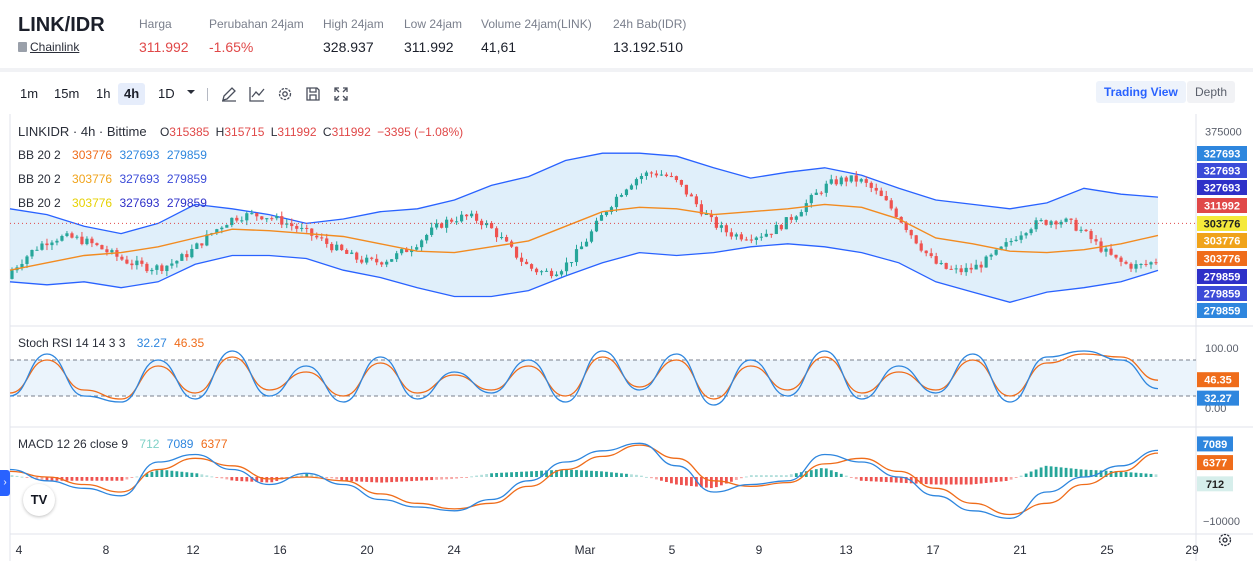  I want to click on close-value: 311992, so click(351, 132).